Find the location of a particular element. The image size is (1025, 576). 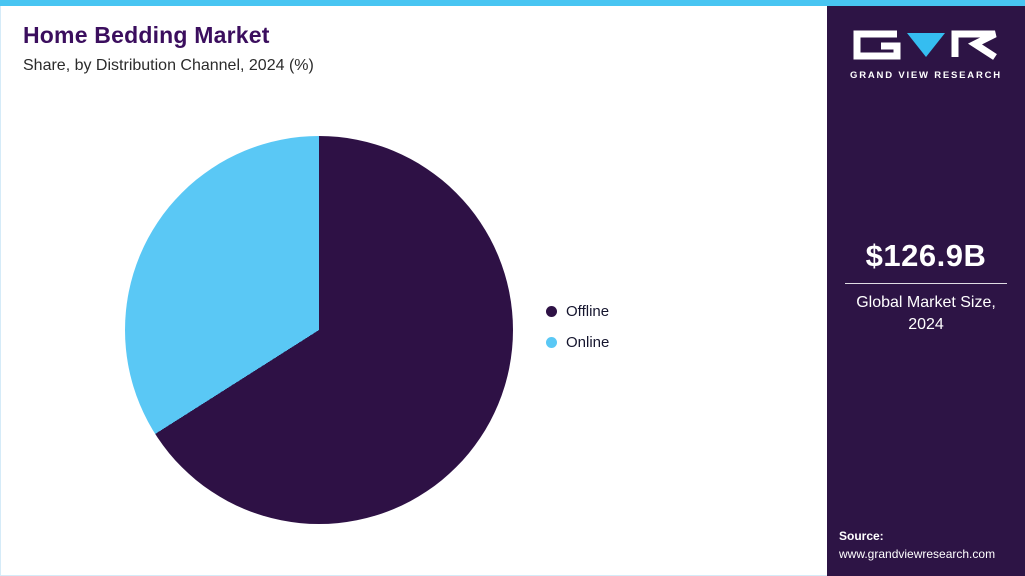

legend-label-offline: Offline is located at coordinates (588, 311).